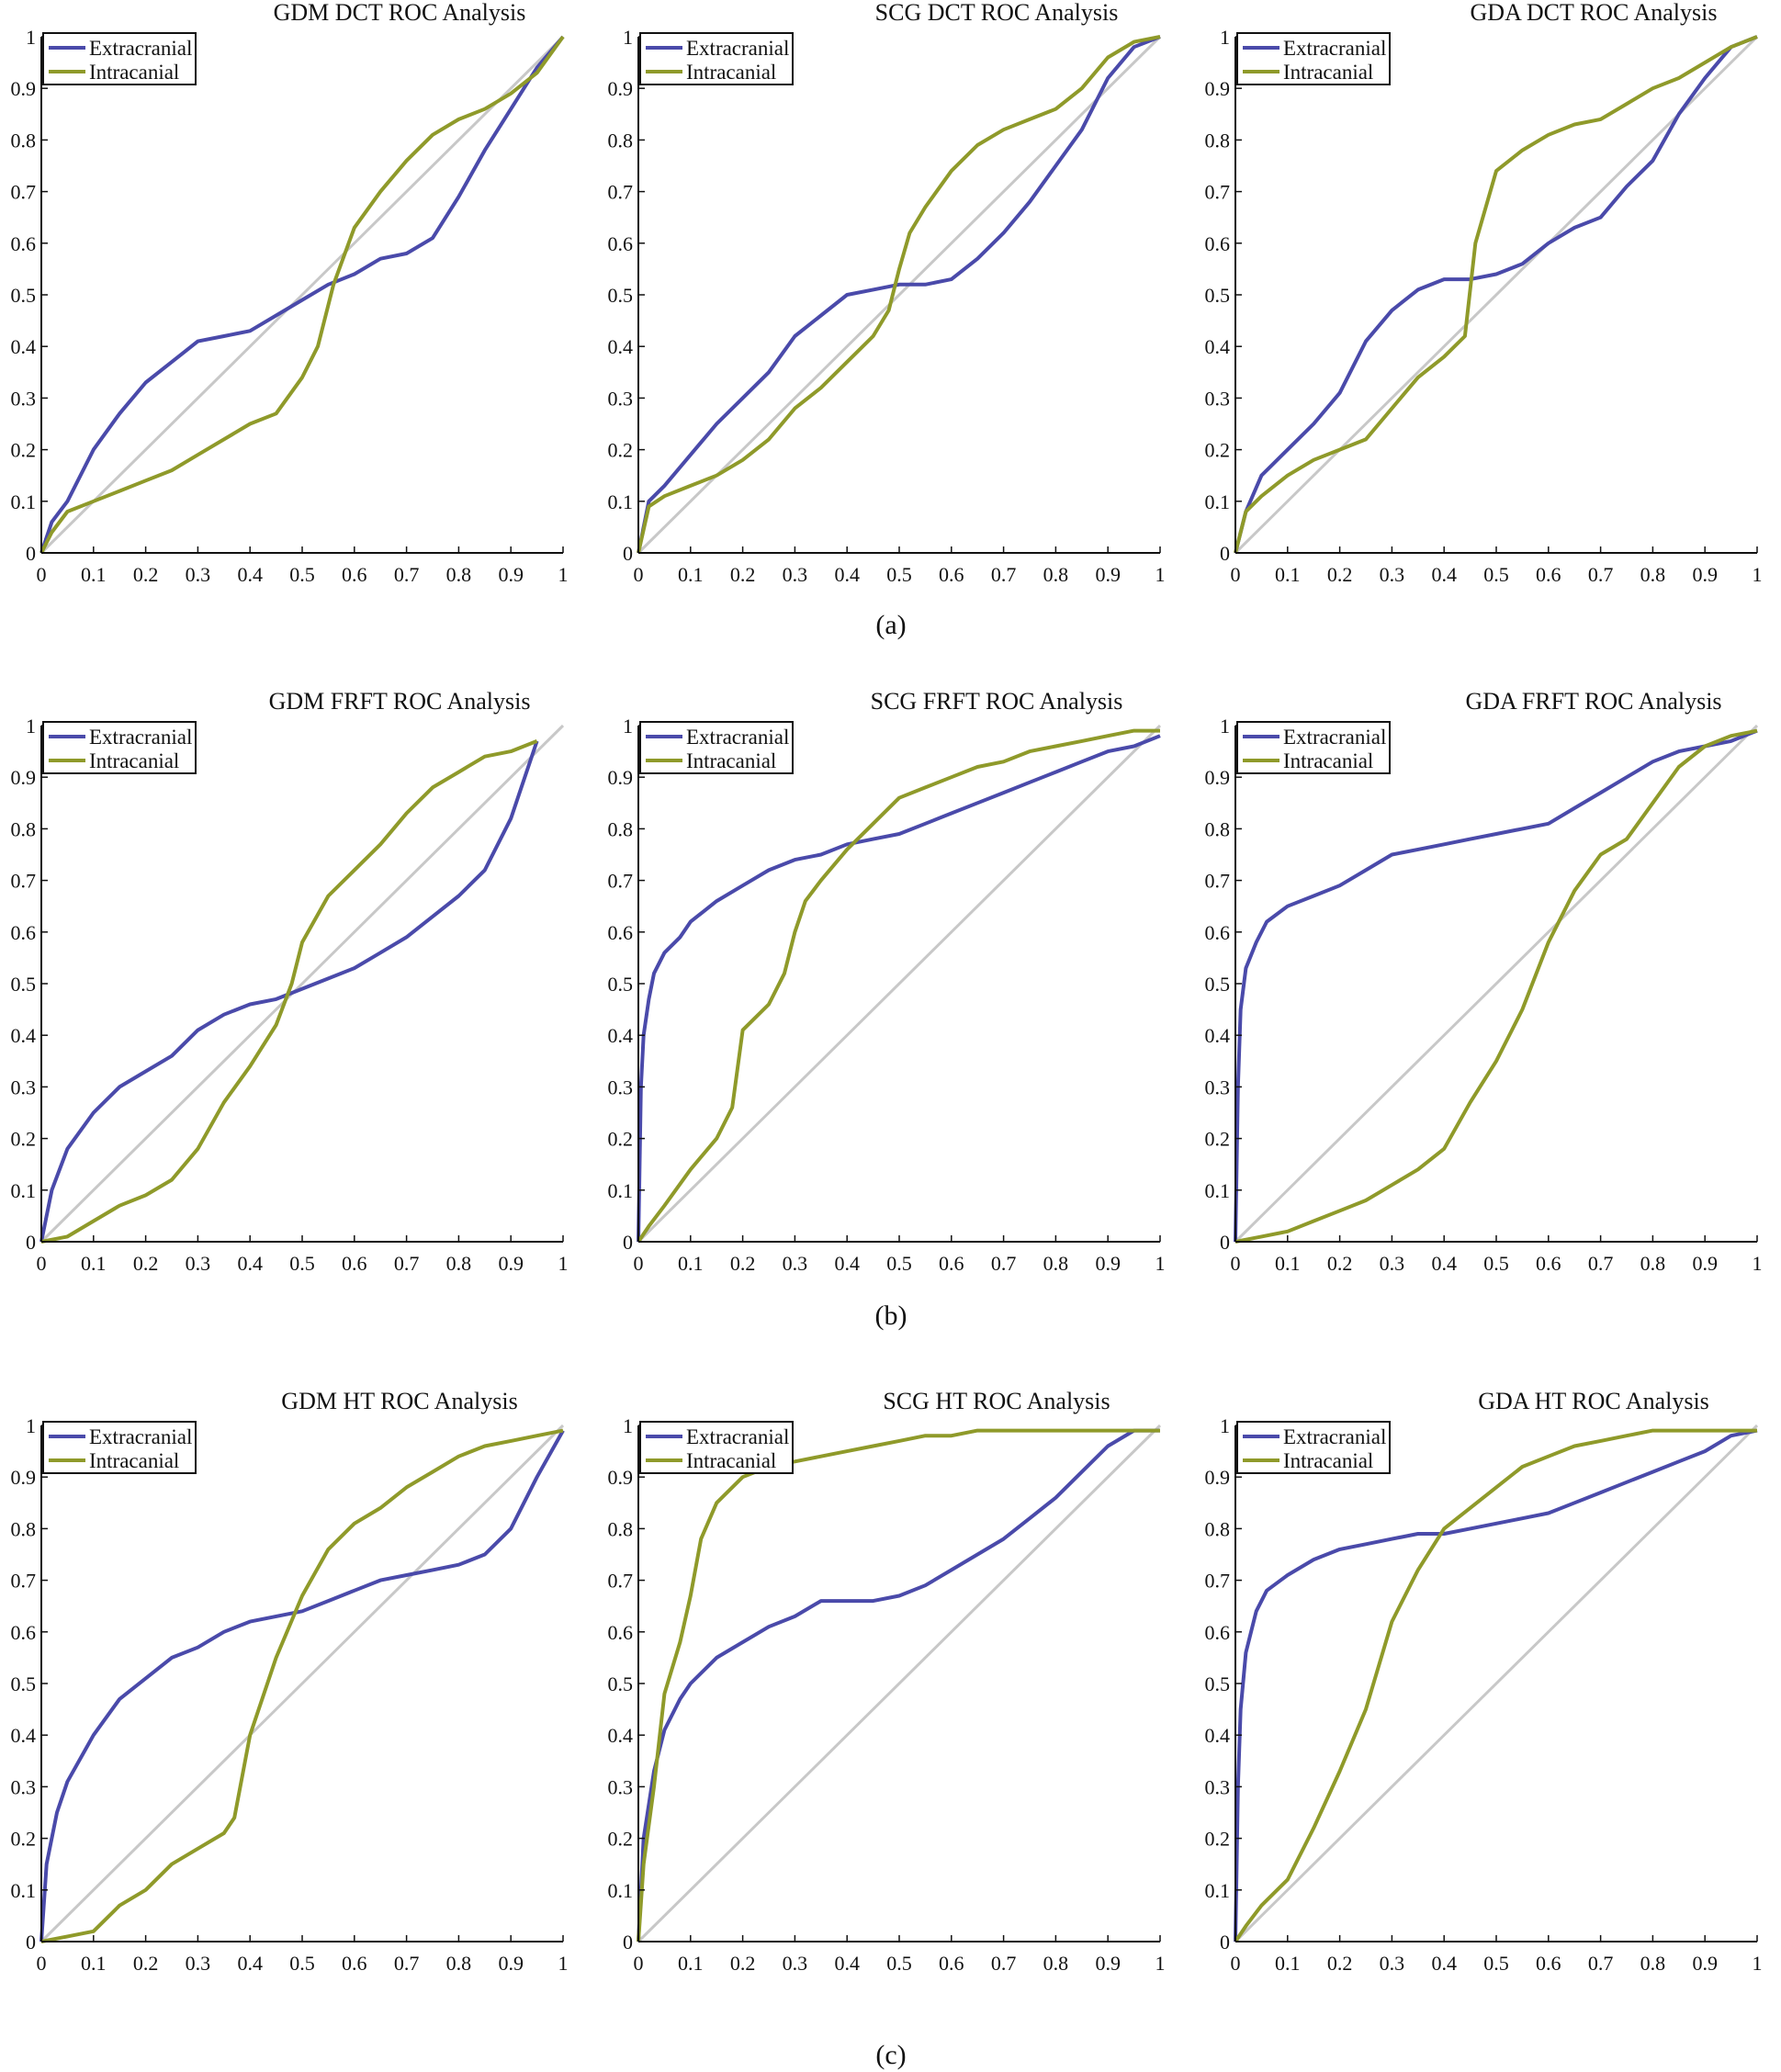  I want to click on y-tick-label: 0.8, so click(24, 829).